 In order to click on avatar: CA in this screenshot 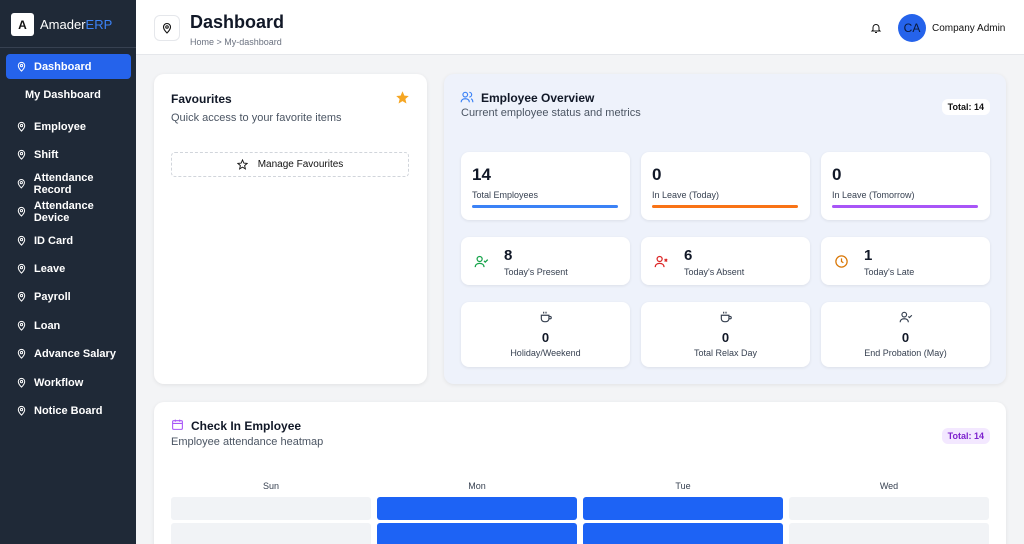, I will do `click(912, 28)`.